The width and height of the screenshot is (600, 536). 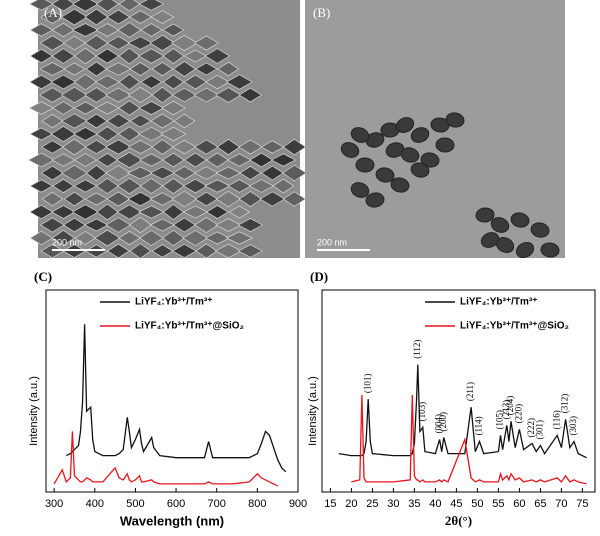 What do you see at coordinates (176, 504) in the screenshot?
I see `x-tick-label: 600` at bounding box center [176, 504].